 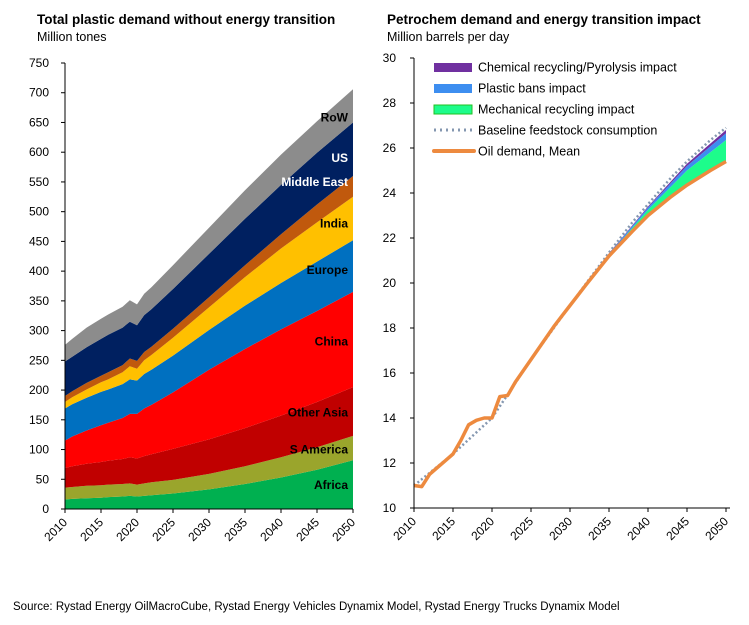 What do you see at coordinates (332, 341) in the screenshot?
I see `series-label-china: China` at bounding box center [332, 341].